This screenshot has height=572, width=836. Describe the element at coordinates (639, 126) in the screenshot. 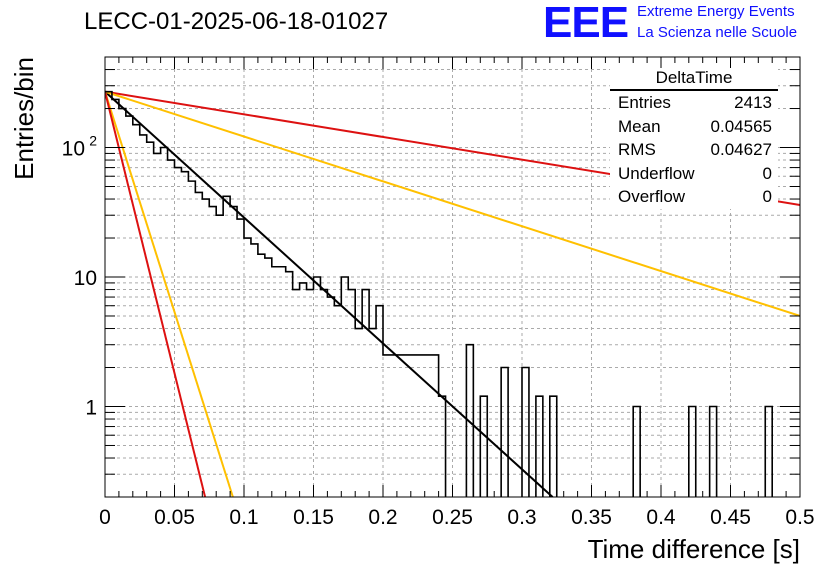

I see `stats-label: Mean` at that location.